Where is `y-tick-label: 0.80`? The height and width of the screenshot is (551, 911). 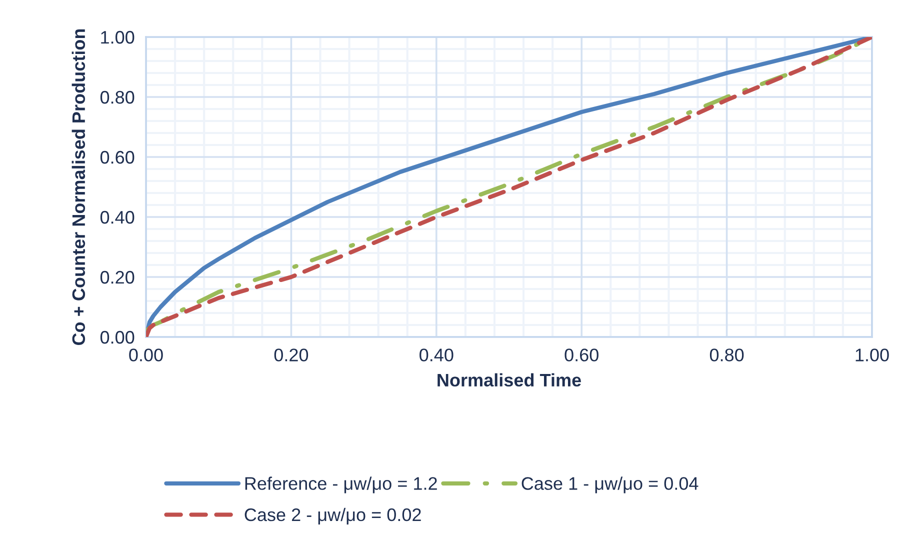 y-tick-label: 0.80 is located at coordinates (117, 97).